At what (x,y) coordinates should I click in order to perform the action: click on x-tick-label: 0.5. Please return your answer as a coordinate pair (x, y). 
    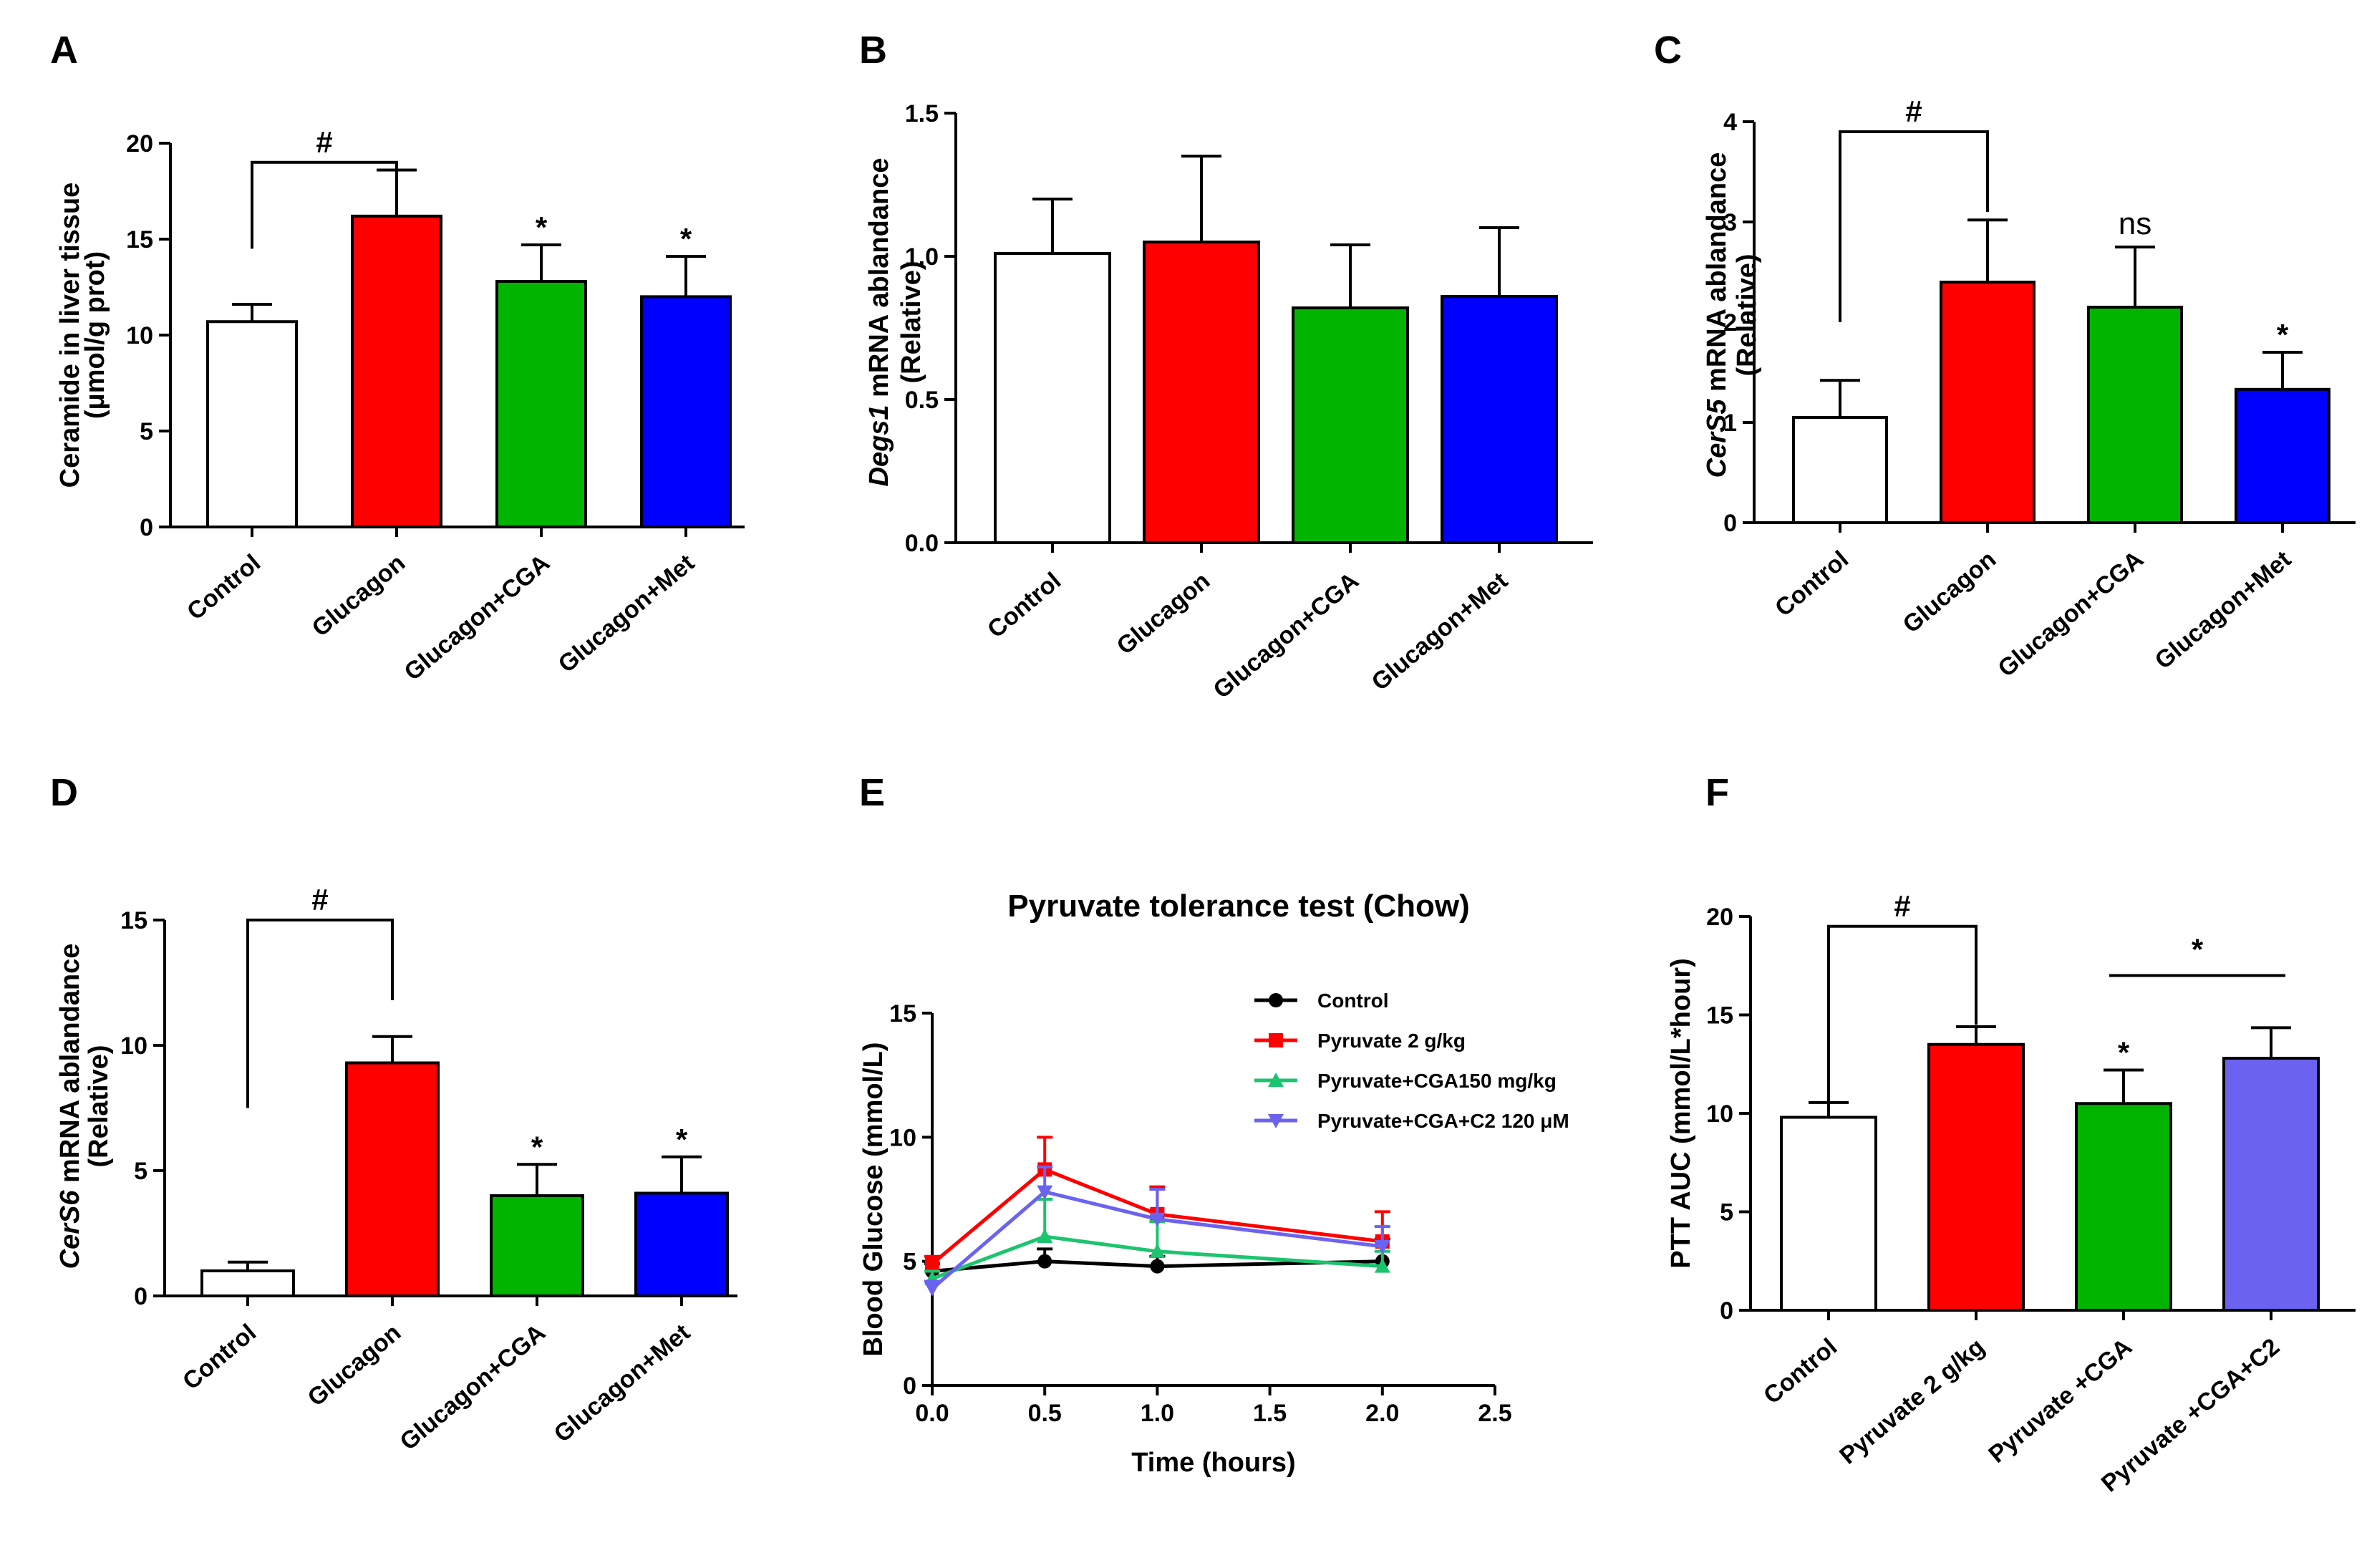
    Looking at the image, I should click on (1045, 1413).